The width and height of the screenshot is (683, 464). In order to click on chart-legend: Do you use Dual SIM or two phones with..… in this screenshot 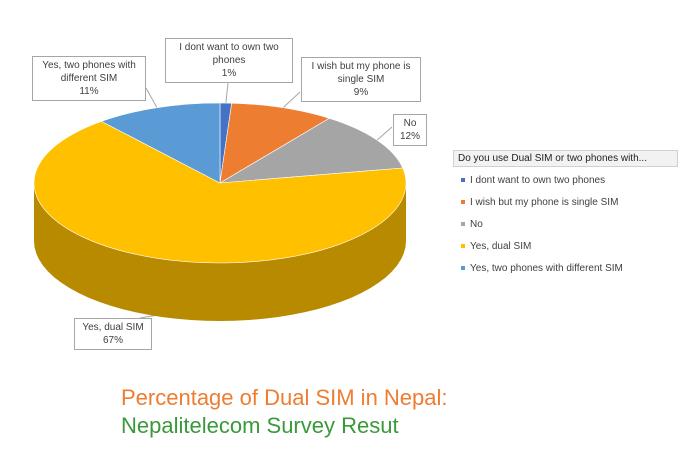, I will do `click(565, 212)`.